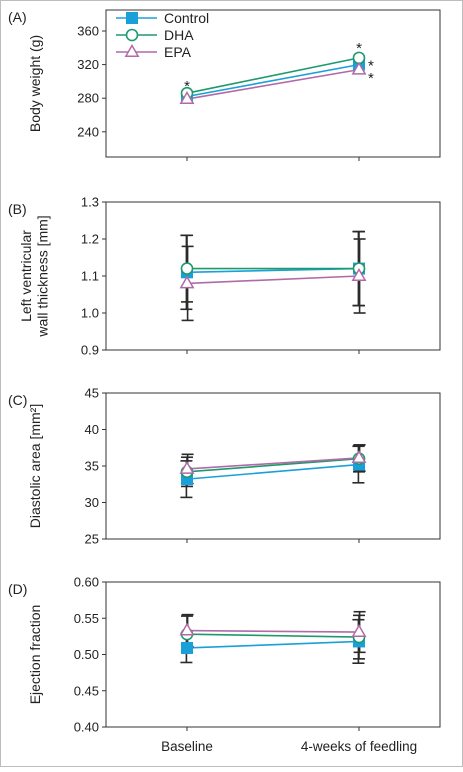  I want to click on y-tick-label: 0.9, so click(90, 350).